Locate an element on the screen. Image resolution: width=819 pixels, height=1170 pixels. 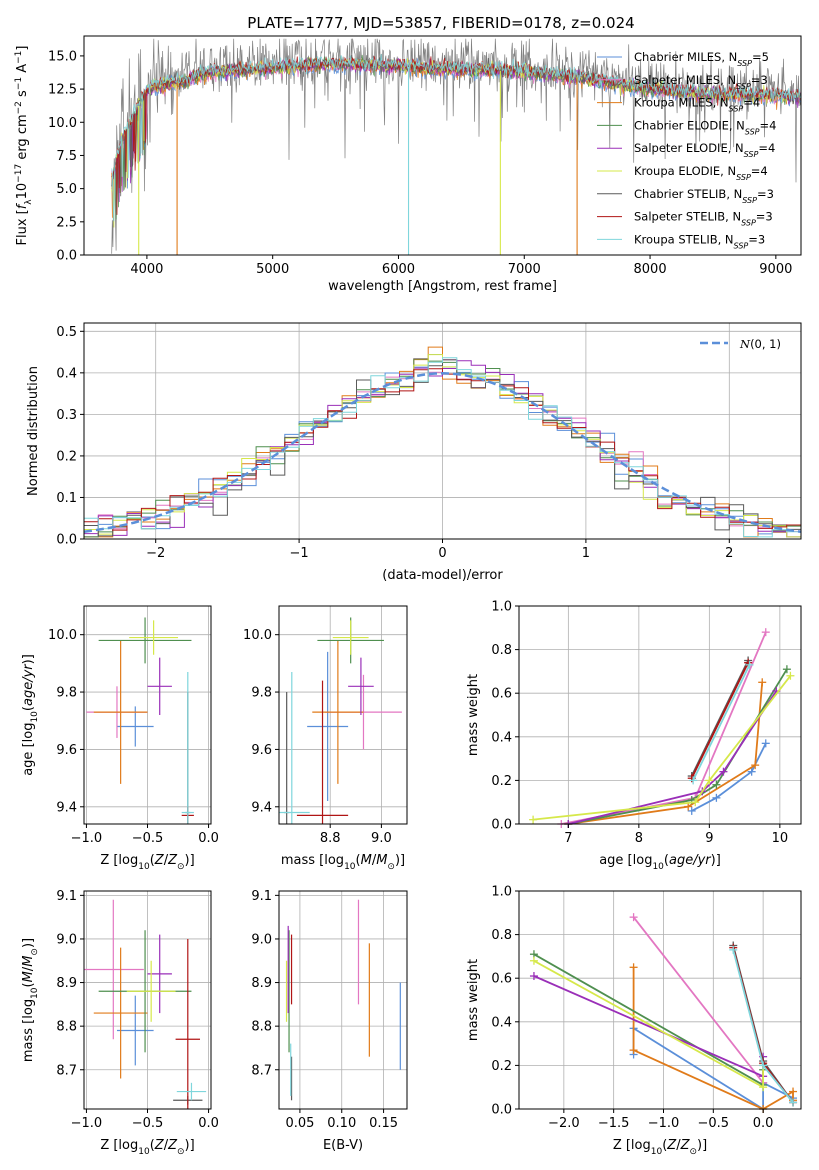
mass-vs-z-xtick-label: −1.0 is located at coordinates (87, 1123).